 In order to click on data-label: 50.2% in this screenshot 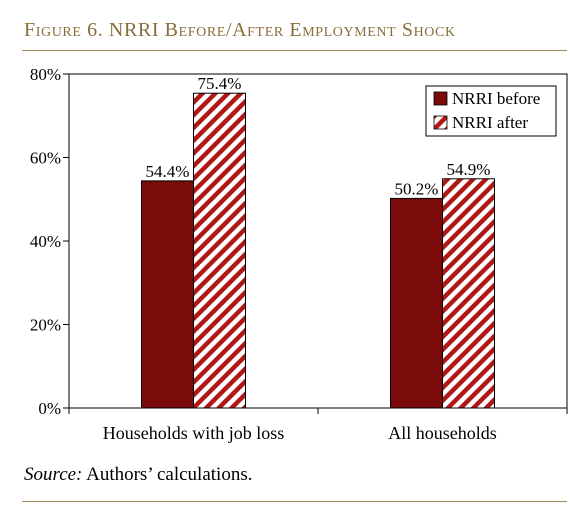, I will do `click(417, 188)`.